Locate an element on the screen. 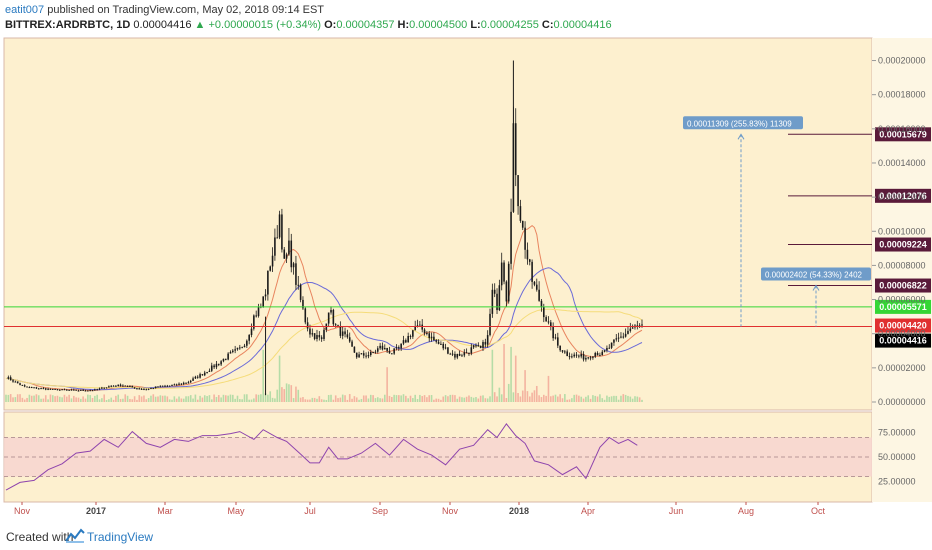 The width and height of the screenshot is (932, 550). ma-slow-line is located at coordinates (324, 348).